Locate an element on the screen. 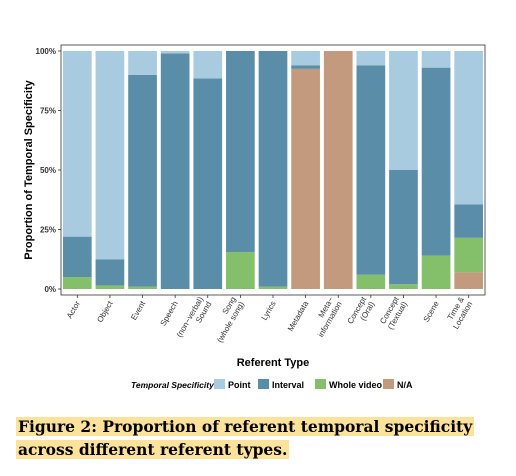 The image size is (516, 476). bar-scene-interval is located at coordinates (436, 161).